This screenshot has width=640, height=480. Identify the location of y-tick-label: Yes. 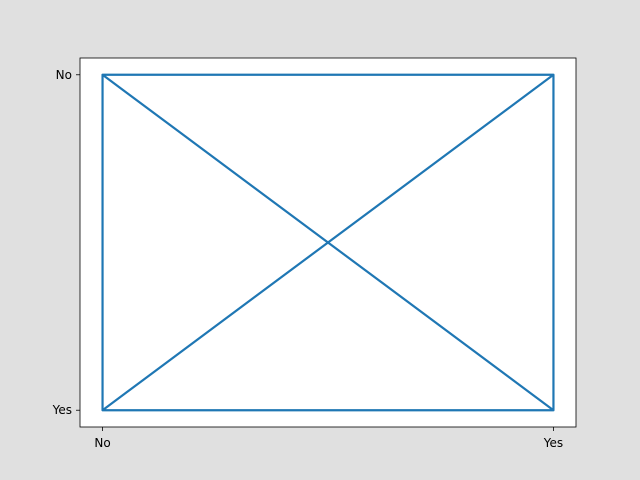
(62, 410).